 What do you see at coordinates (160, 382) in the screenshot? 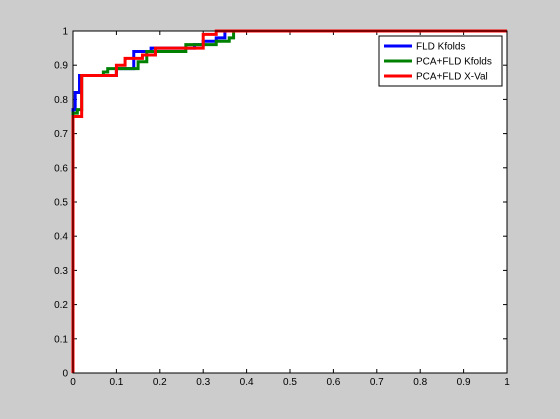
I see `x-tick-label: 0.2` at bounding box center [160, 382].